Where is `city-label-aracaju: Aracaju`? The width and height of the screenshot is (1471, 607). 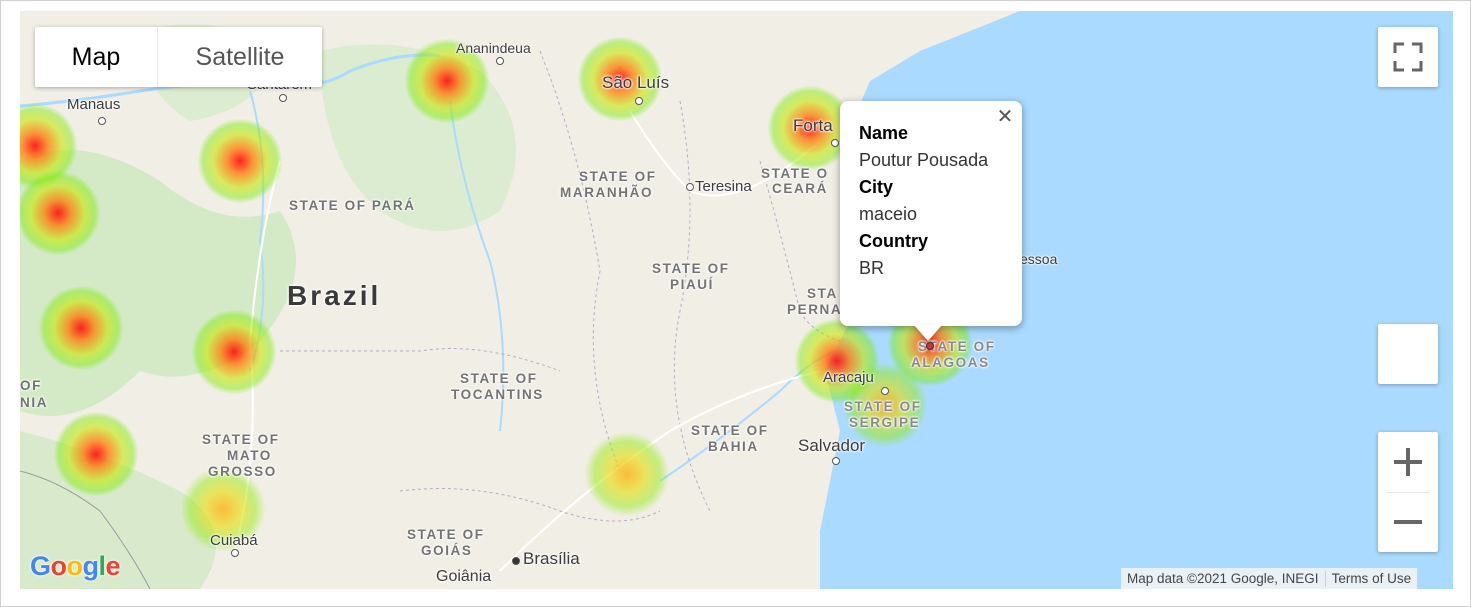 city-label-aracaju: Aracaju is located at coordinates (848, 377).